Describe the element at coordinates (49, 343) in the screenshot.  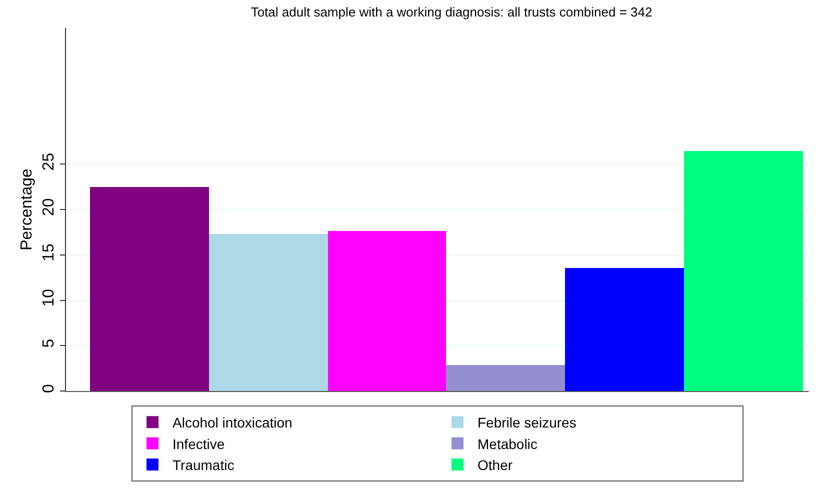
I see `y-tick-label: 5` at that location.